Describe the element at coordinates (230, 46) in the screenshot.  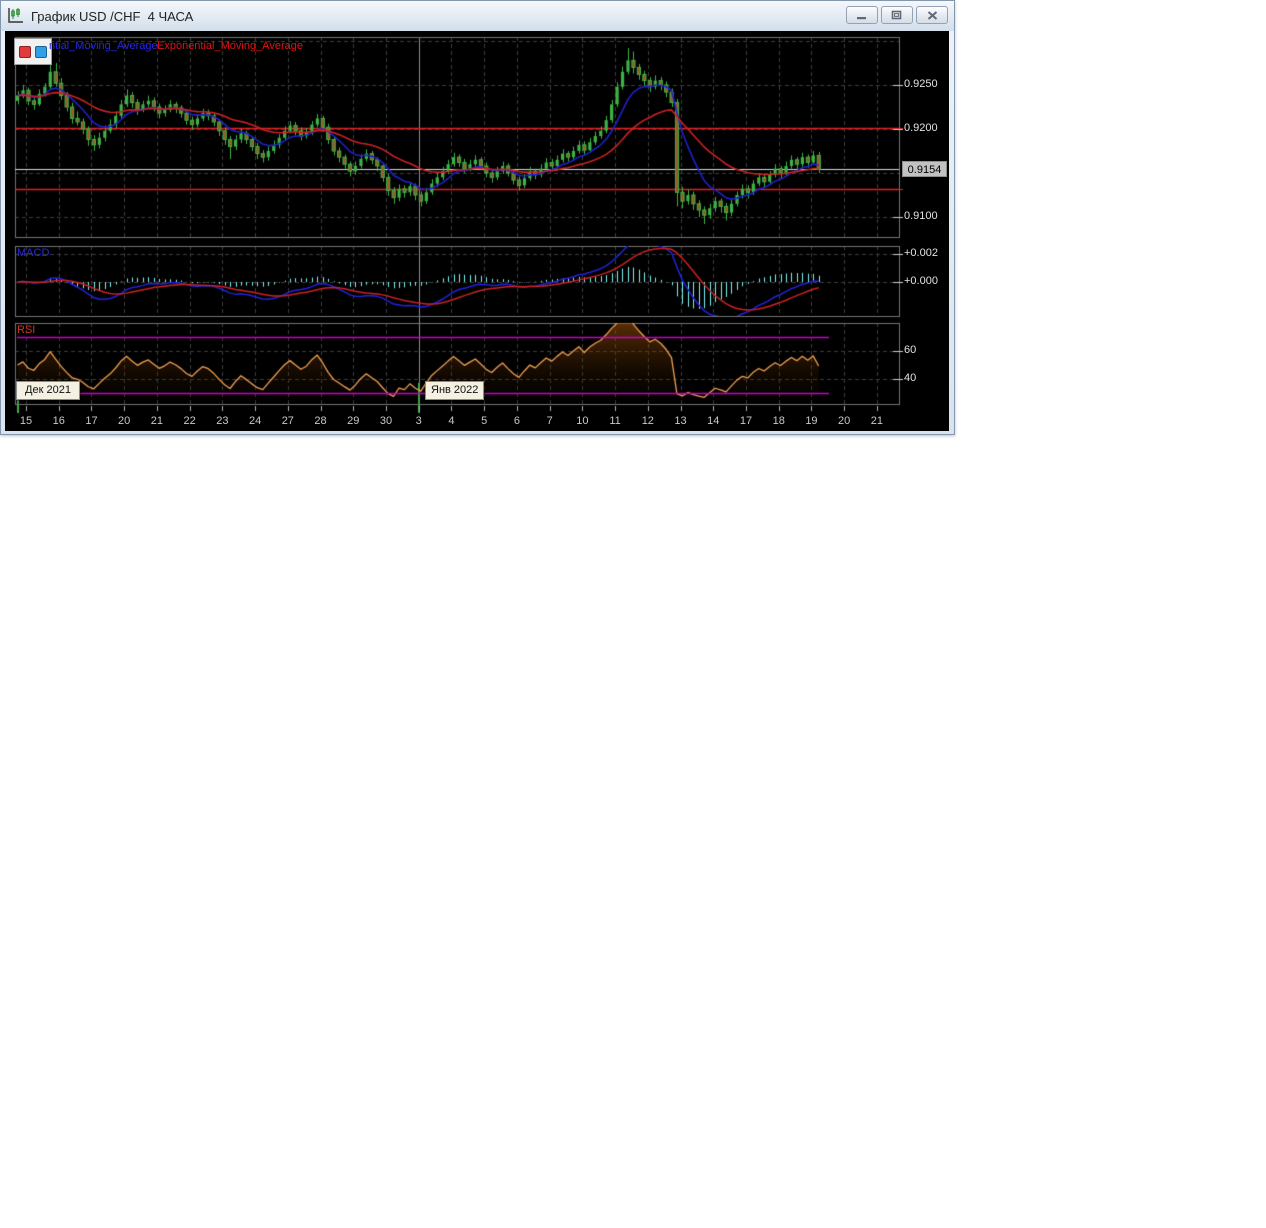
I see `legend-ema-slow-label: Exponential_Moving_Average` at that location.